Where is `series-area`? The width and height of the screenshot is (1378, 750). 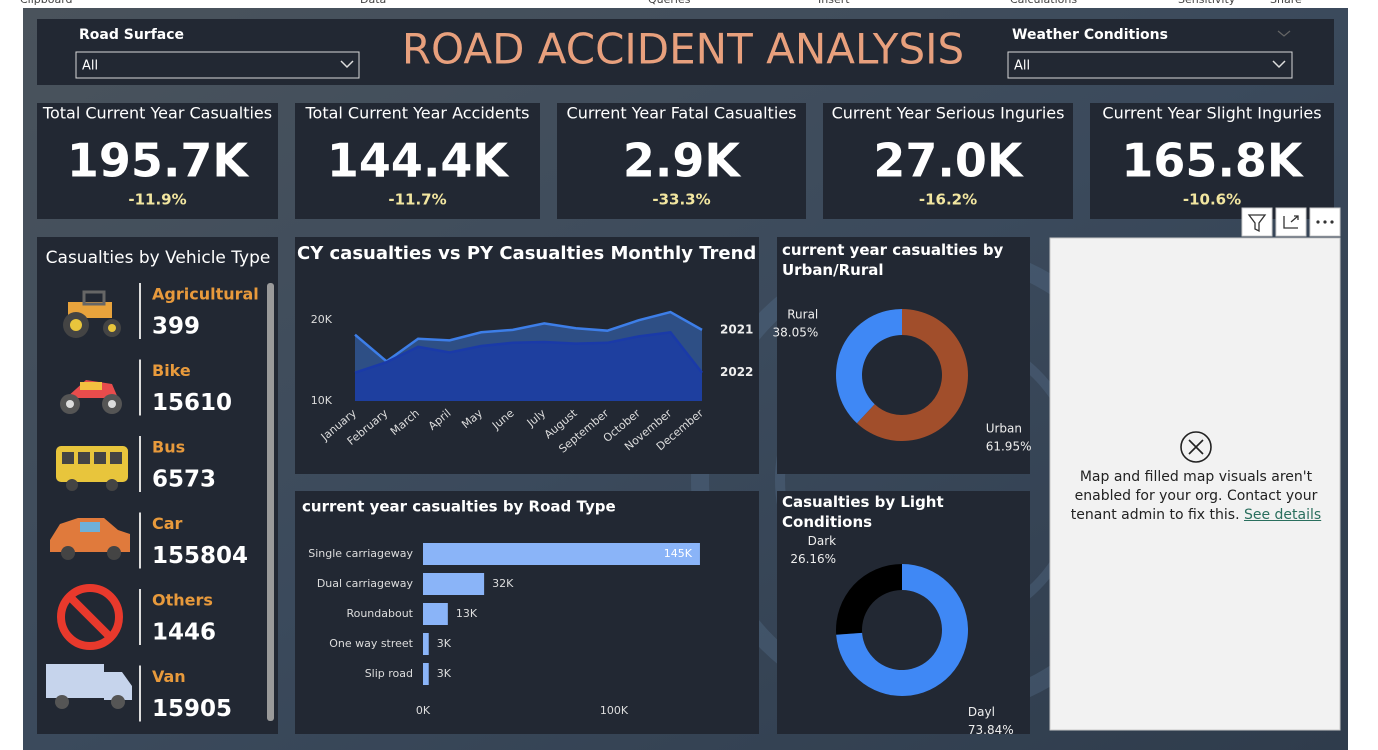 series-area is located at coordinates (528, 366).